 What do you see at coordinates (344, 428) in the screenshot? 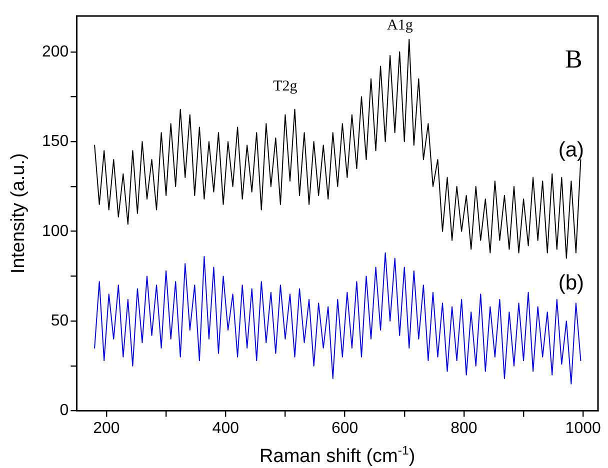
I see `x-tick-label: 600` at bounding box center [344, 428].